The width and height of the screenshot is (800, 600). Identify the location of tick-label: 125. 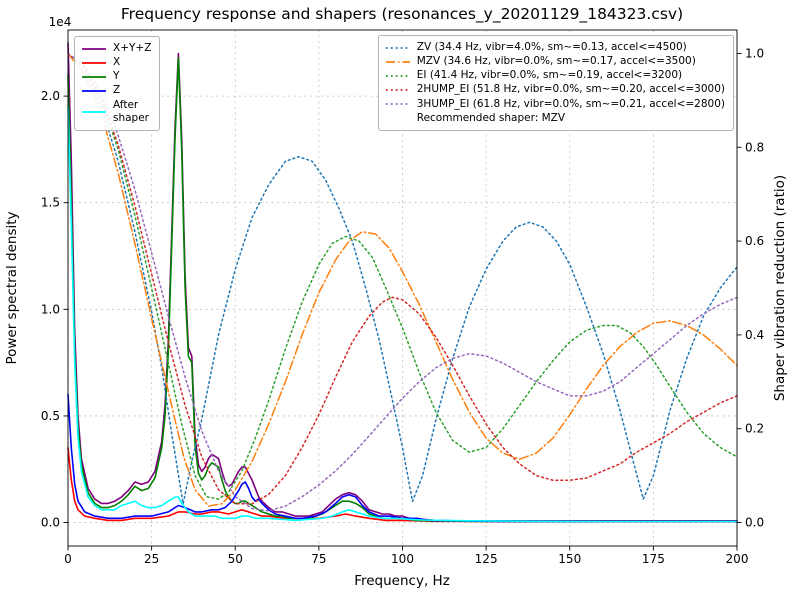
(486, 559).